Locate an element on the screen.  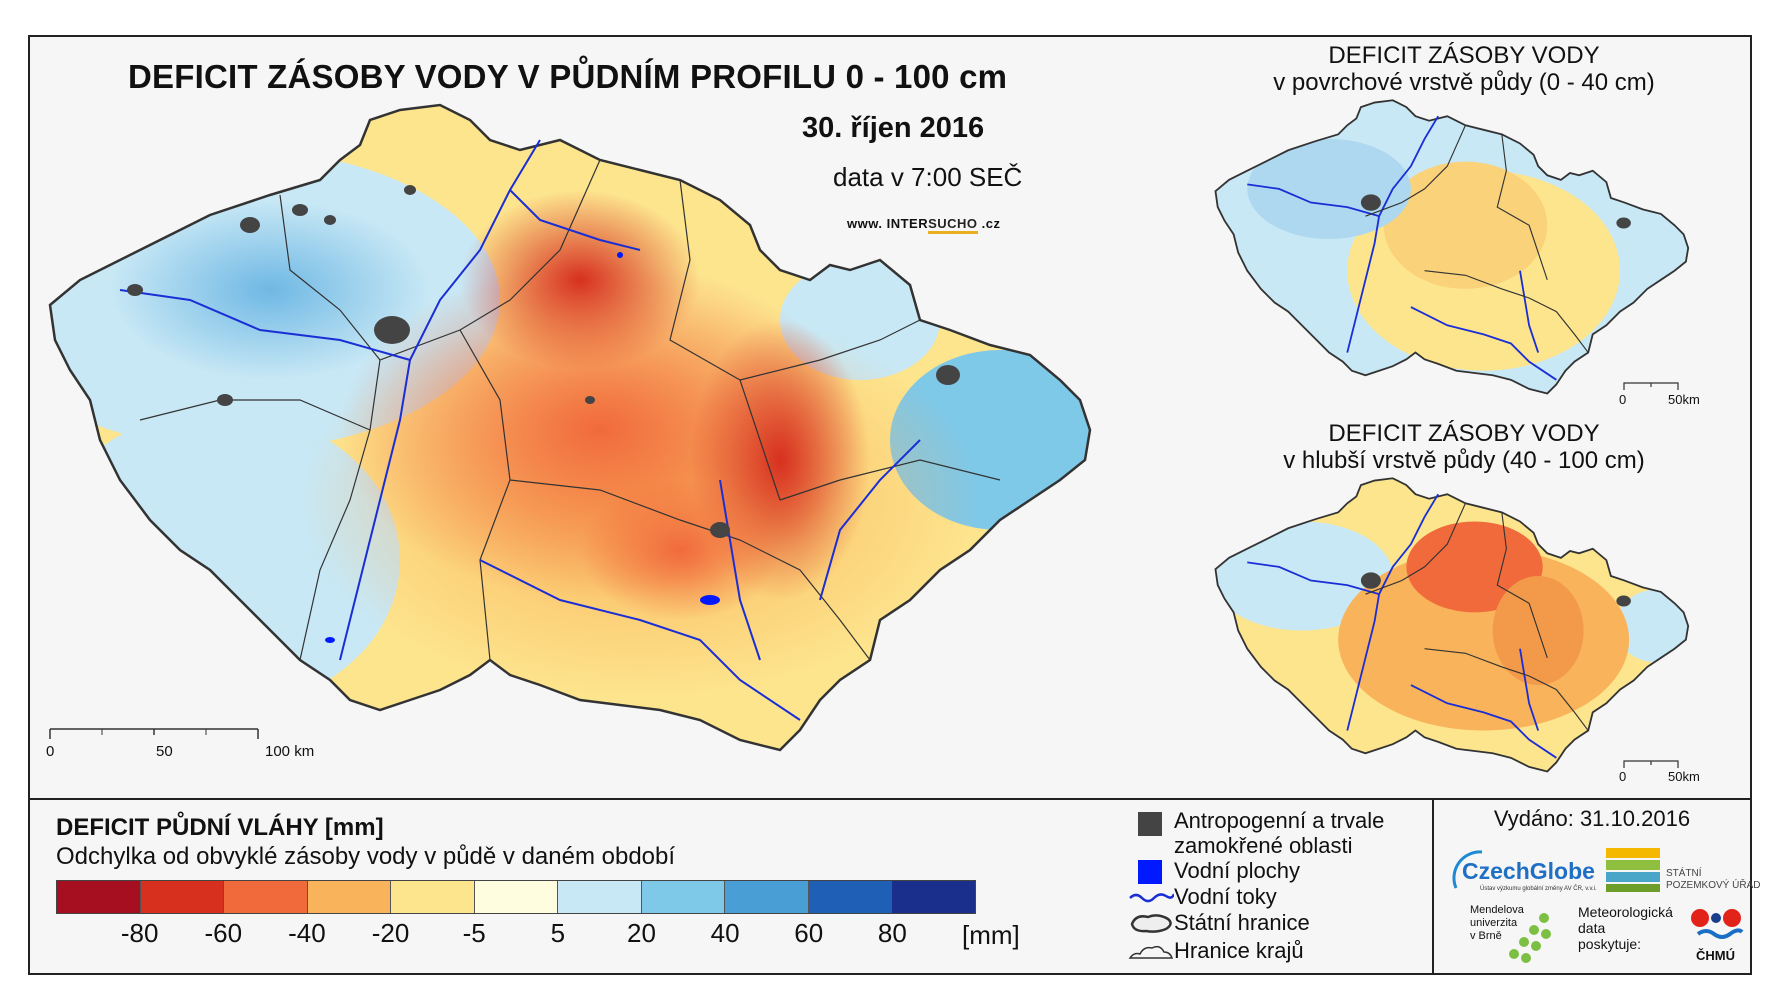
meteo-line1: Meteorologická is located at coordinates (1625, 912).